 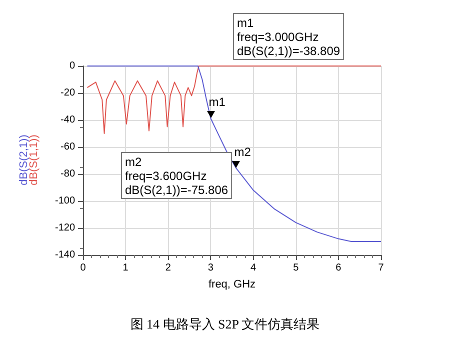 I want to click on y-tick-label: -60, so click(x=68, y=147).